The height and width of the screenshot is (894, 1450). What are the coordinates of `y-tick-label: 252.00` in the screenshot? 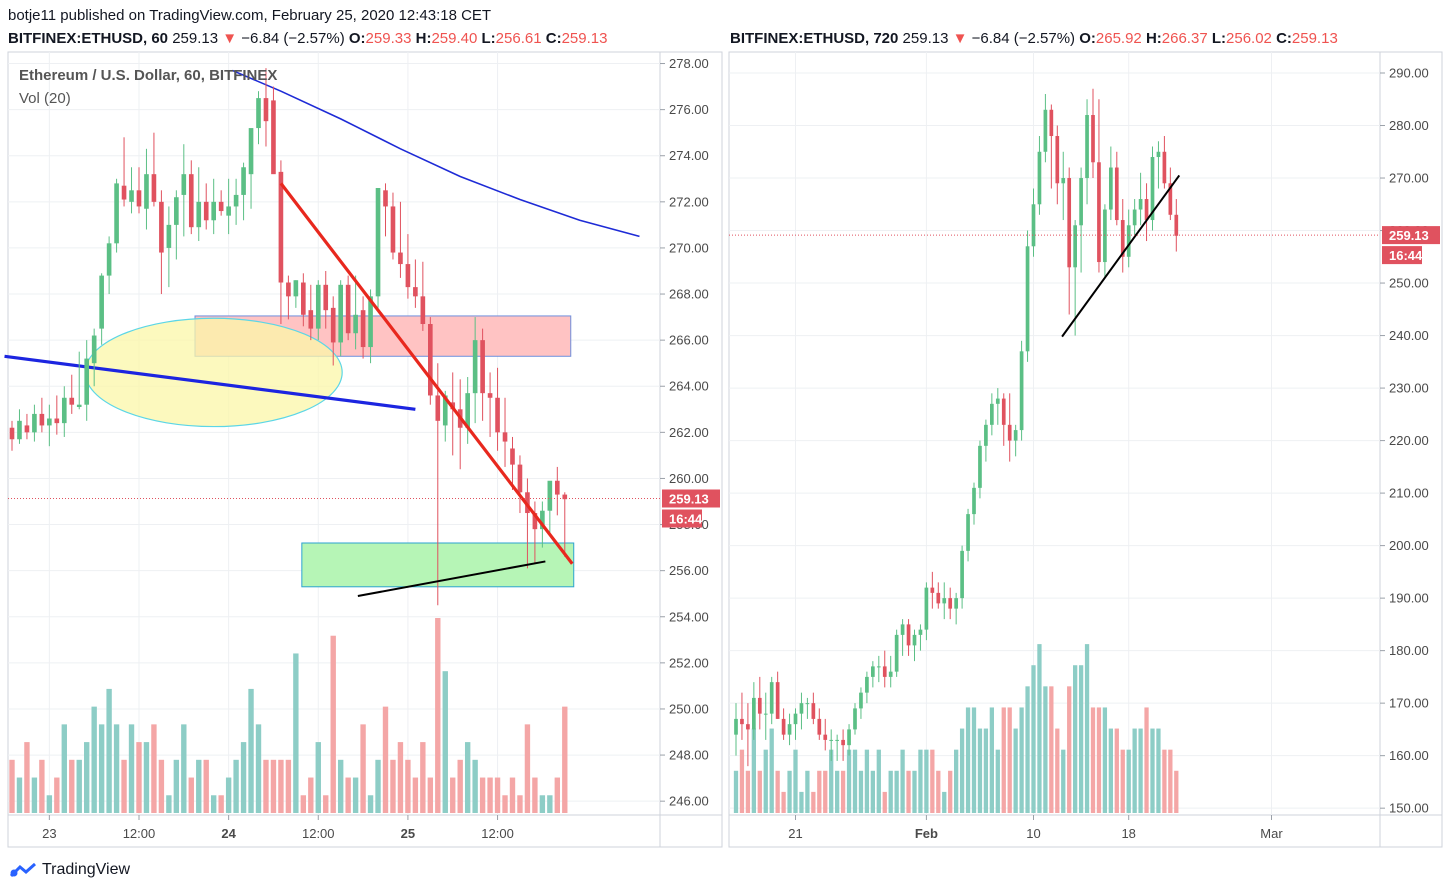 It's located at (689, 662).